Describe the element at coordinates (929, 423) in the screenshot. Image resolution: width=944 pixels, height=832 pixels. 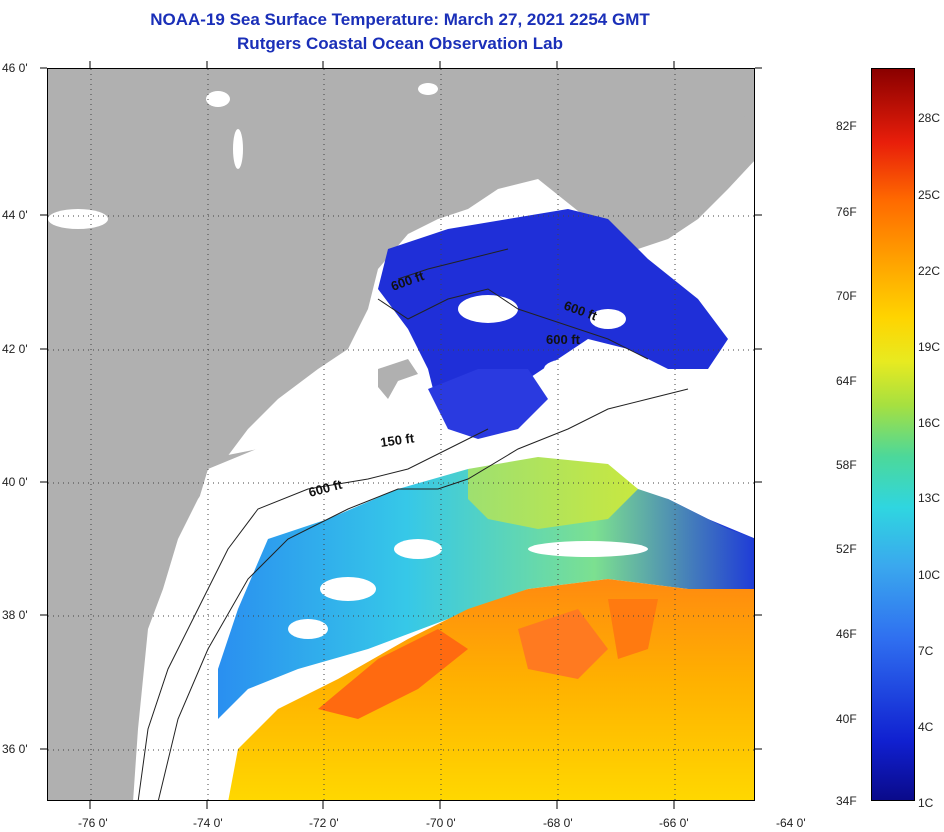
I see `colorbar-c-16: 16C` at that location.